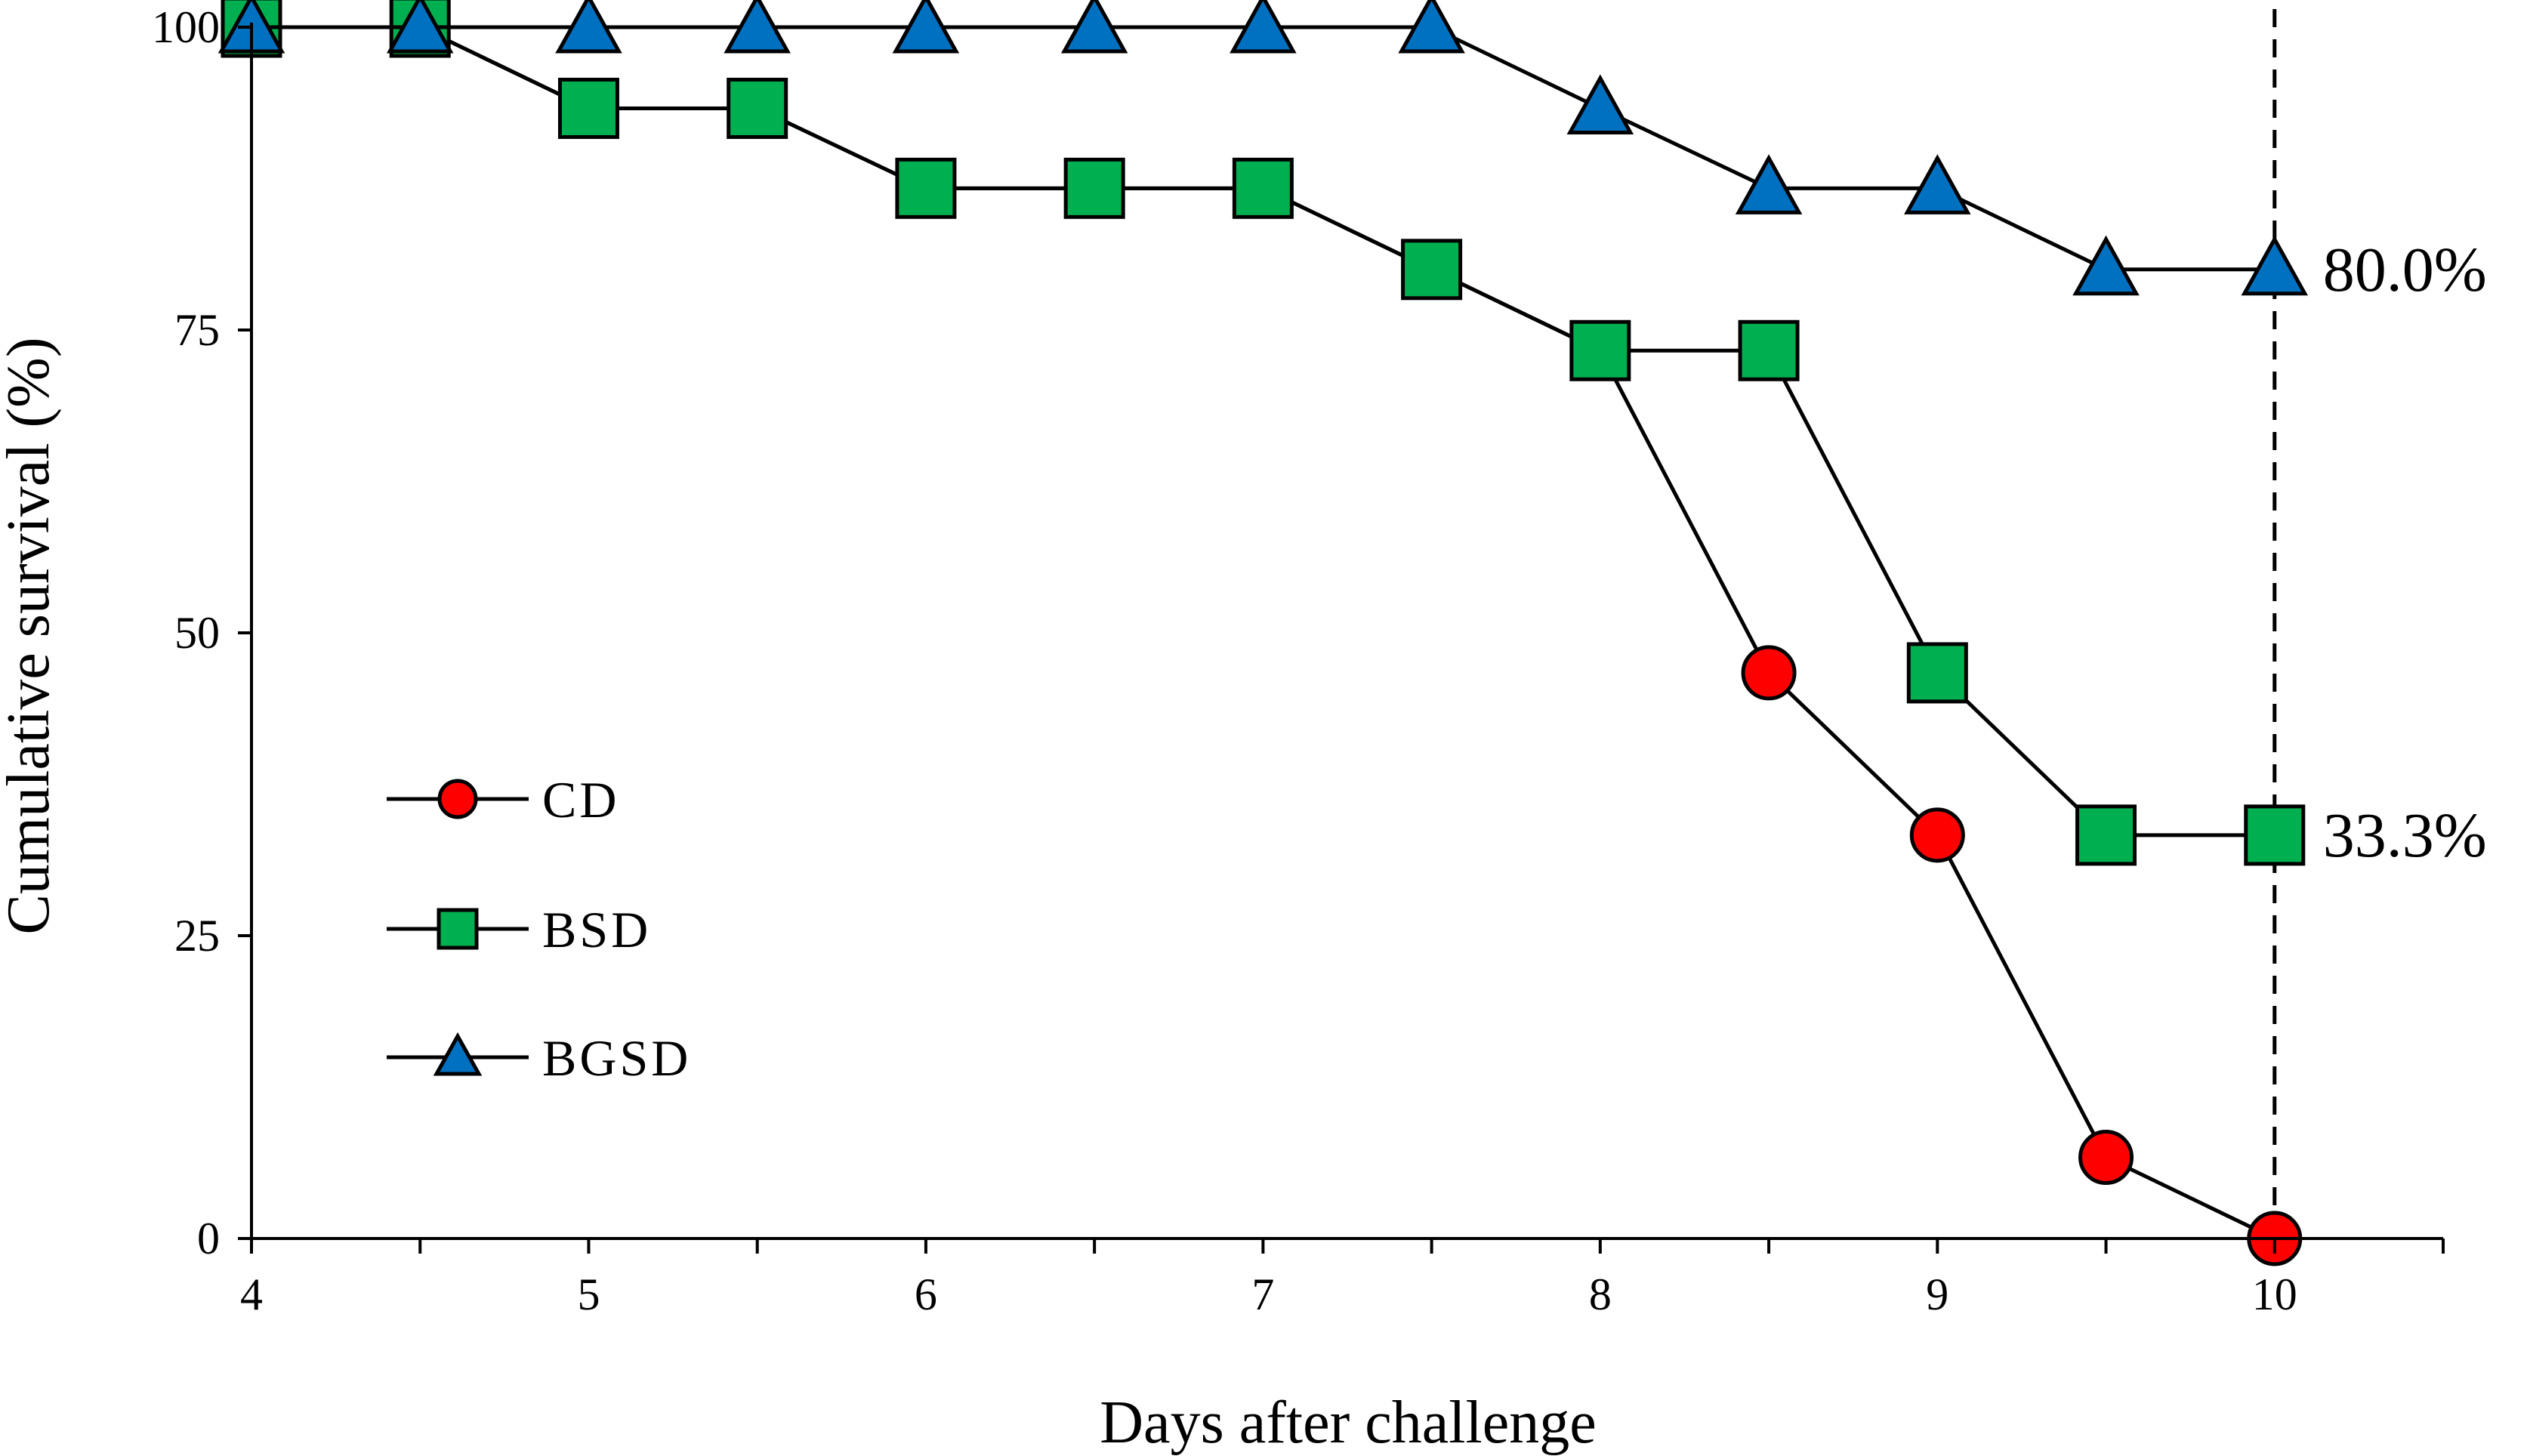 The height and width of the screenshot is (1456, 2527). What do you see at coordinates (1263, 1294) in the screenshot?
I see `x-tick-label: 7` at bounding box center [1263, 1294].